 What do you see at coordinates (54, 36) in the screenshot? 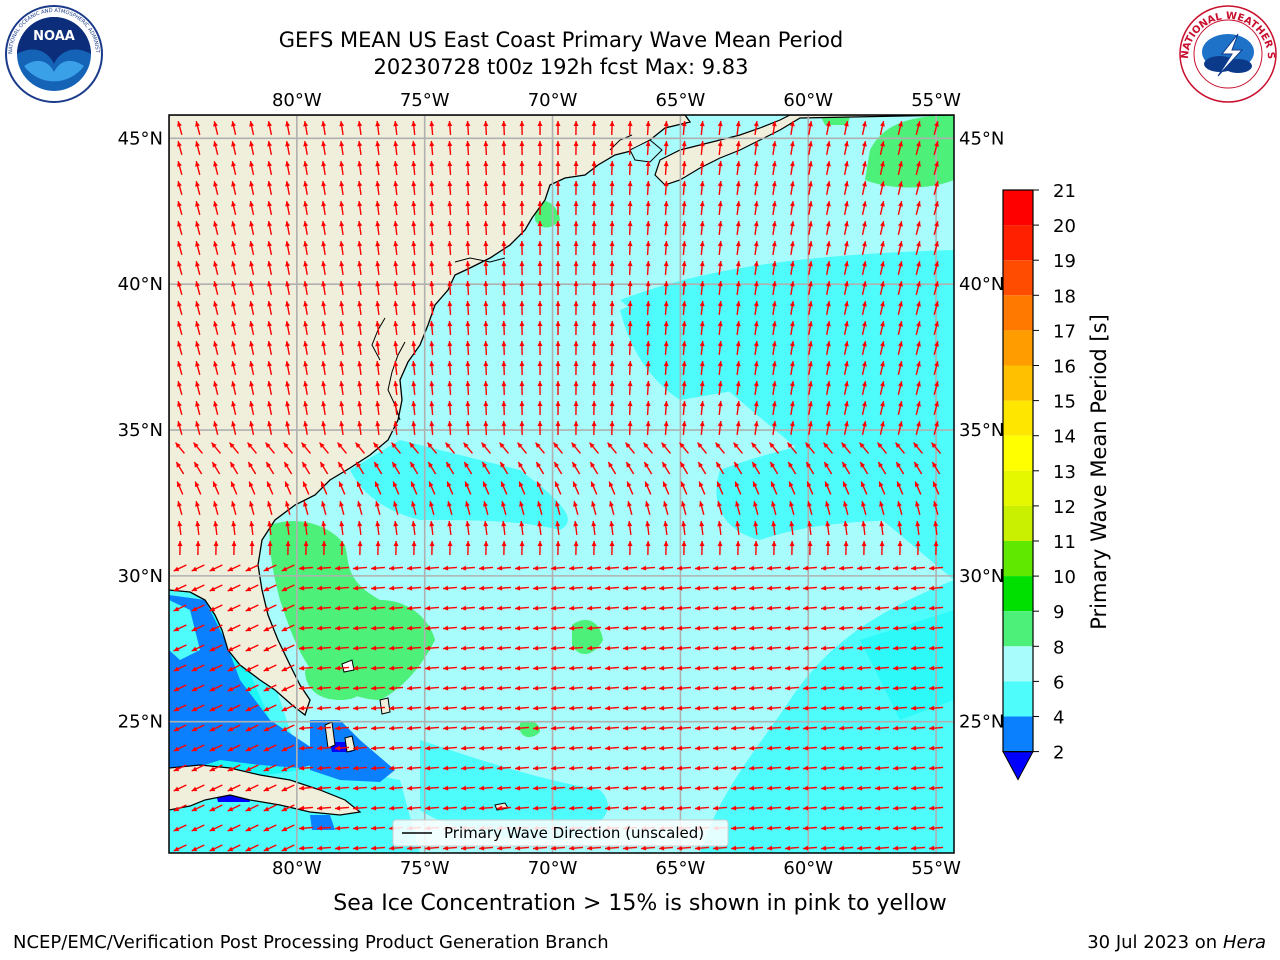
I see `noaa-logo-text: NOAA` at bounding box center [54, 36].